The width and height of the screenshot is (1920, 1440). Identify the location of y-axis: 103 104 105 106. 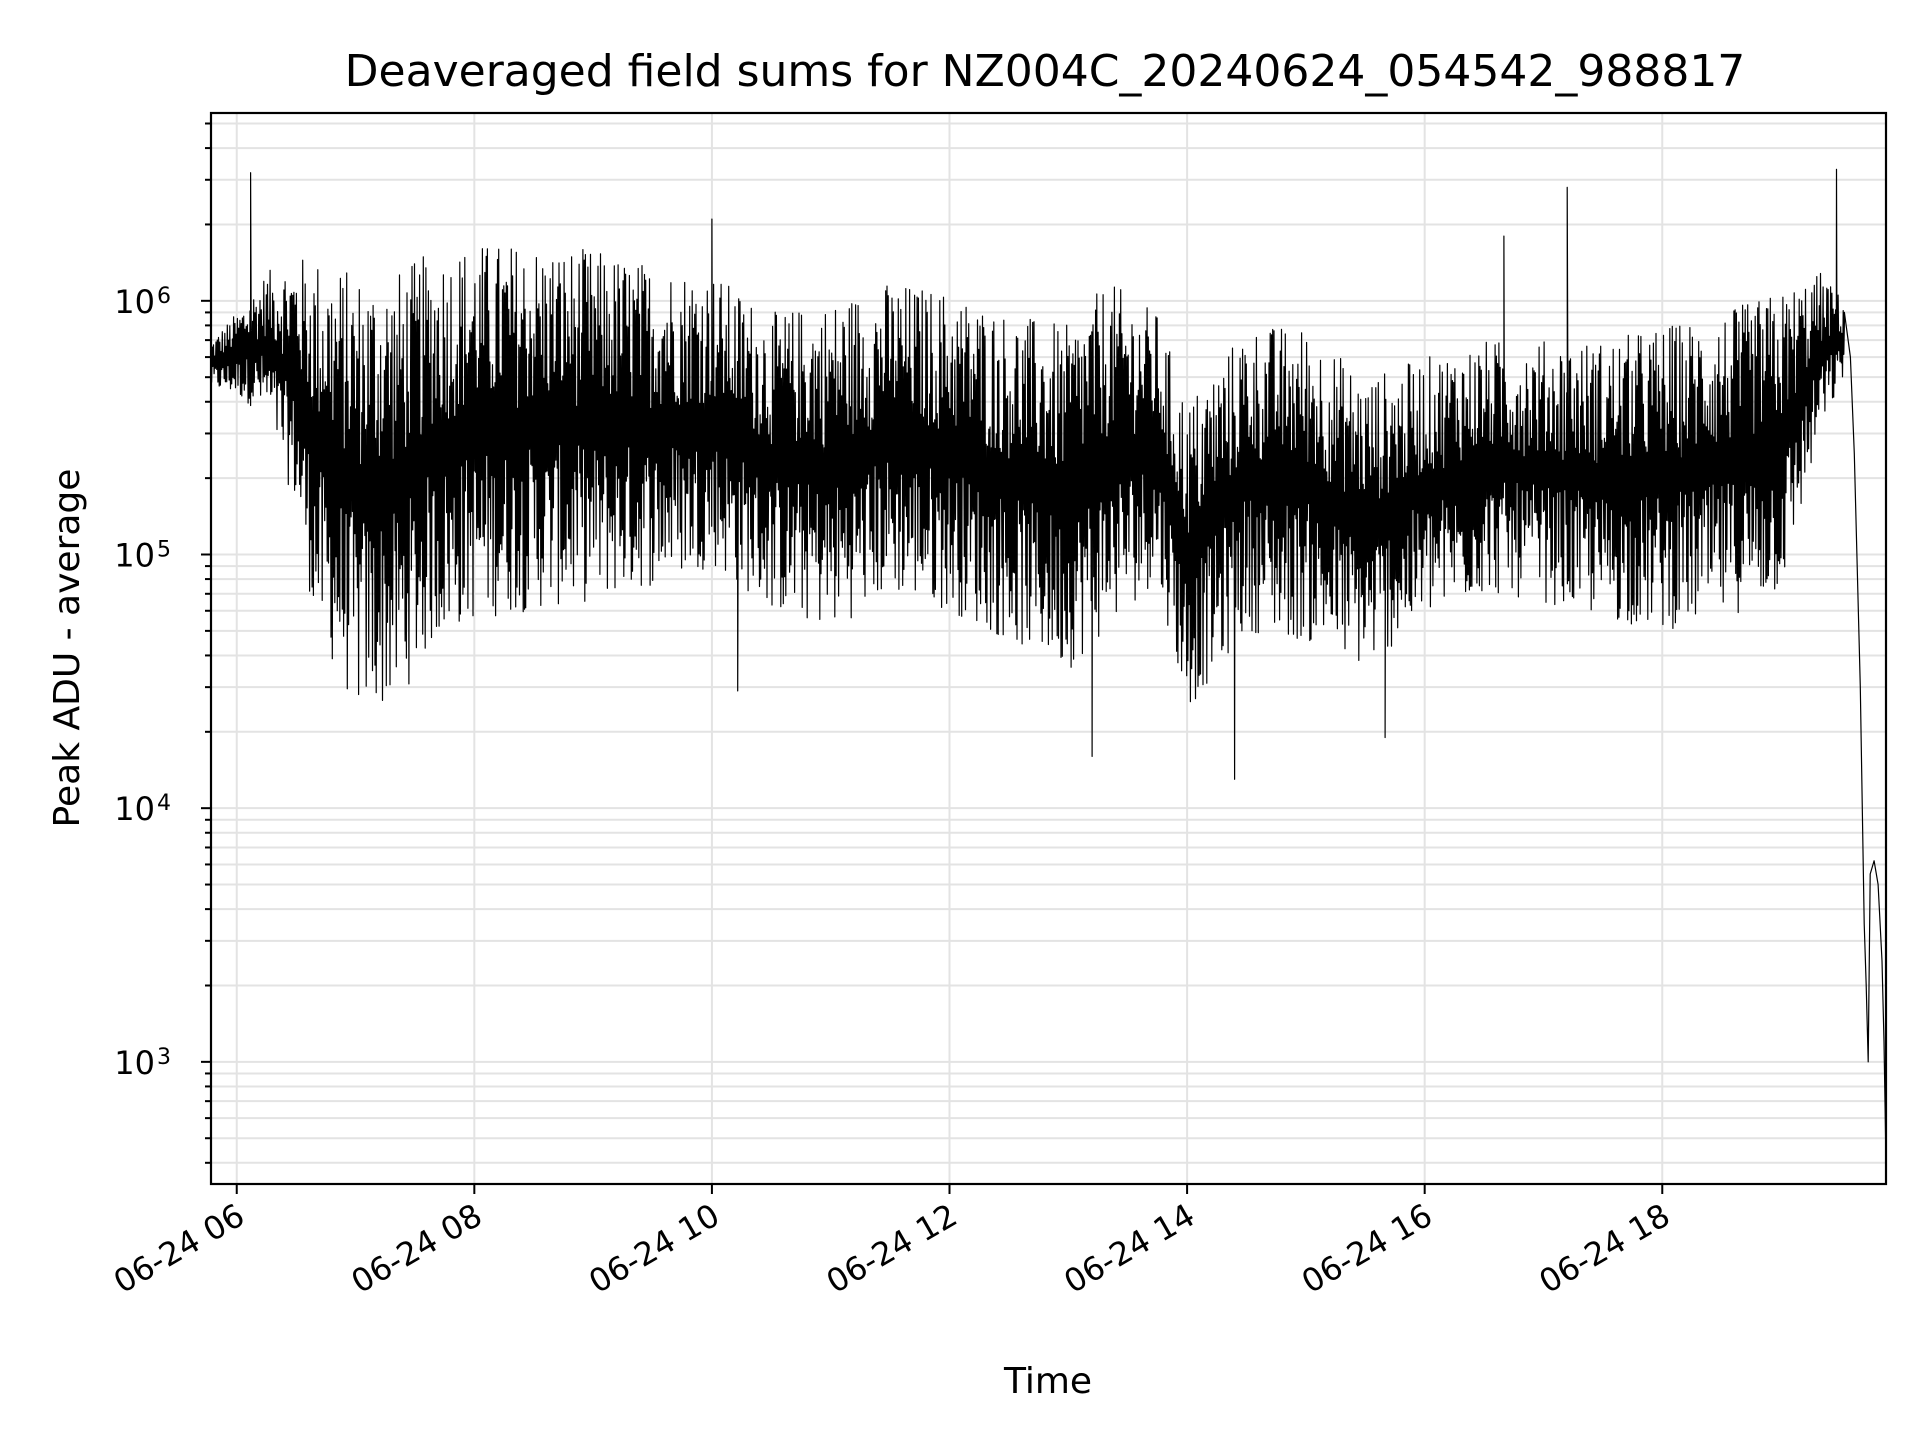
(162, 643).